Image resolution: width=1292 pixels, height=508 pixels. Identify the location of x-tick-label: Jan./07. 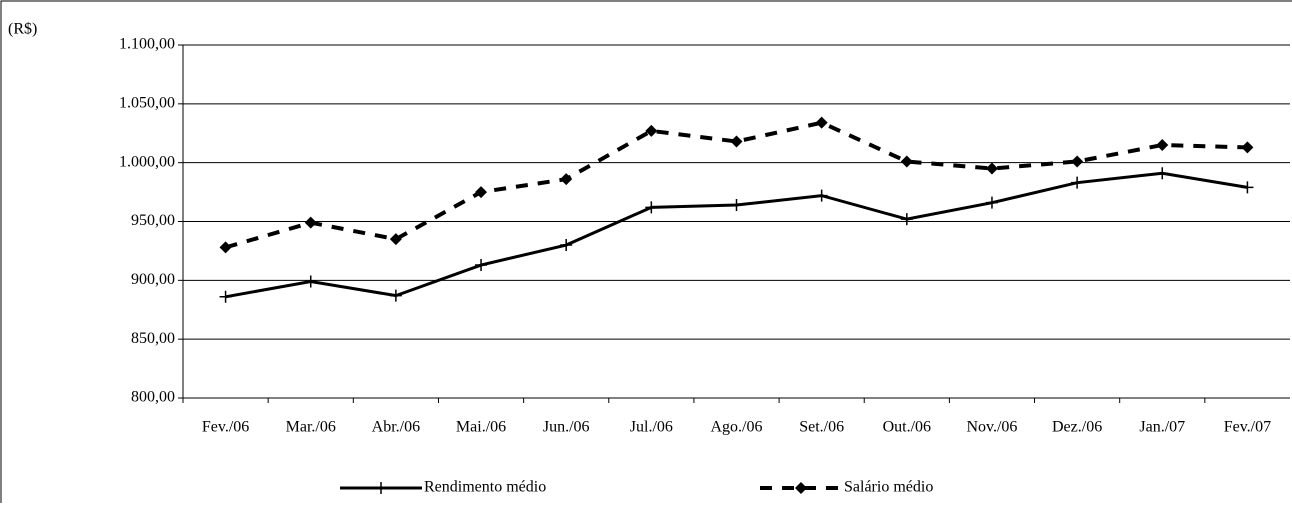
(1162, 427).